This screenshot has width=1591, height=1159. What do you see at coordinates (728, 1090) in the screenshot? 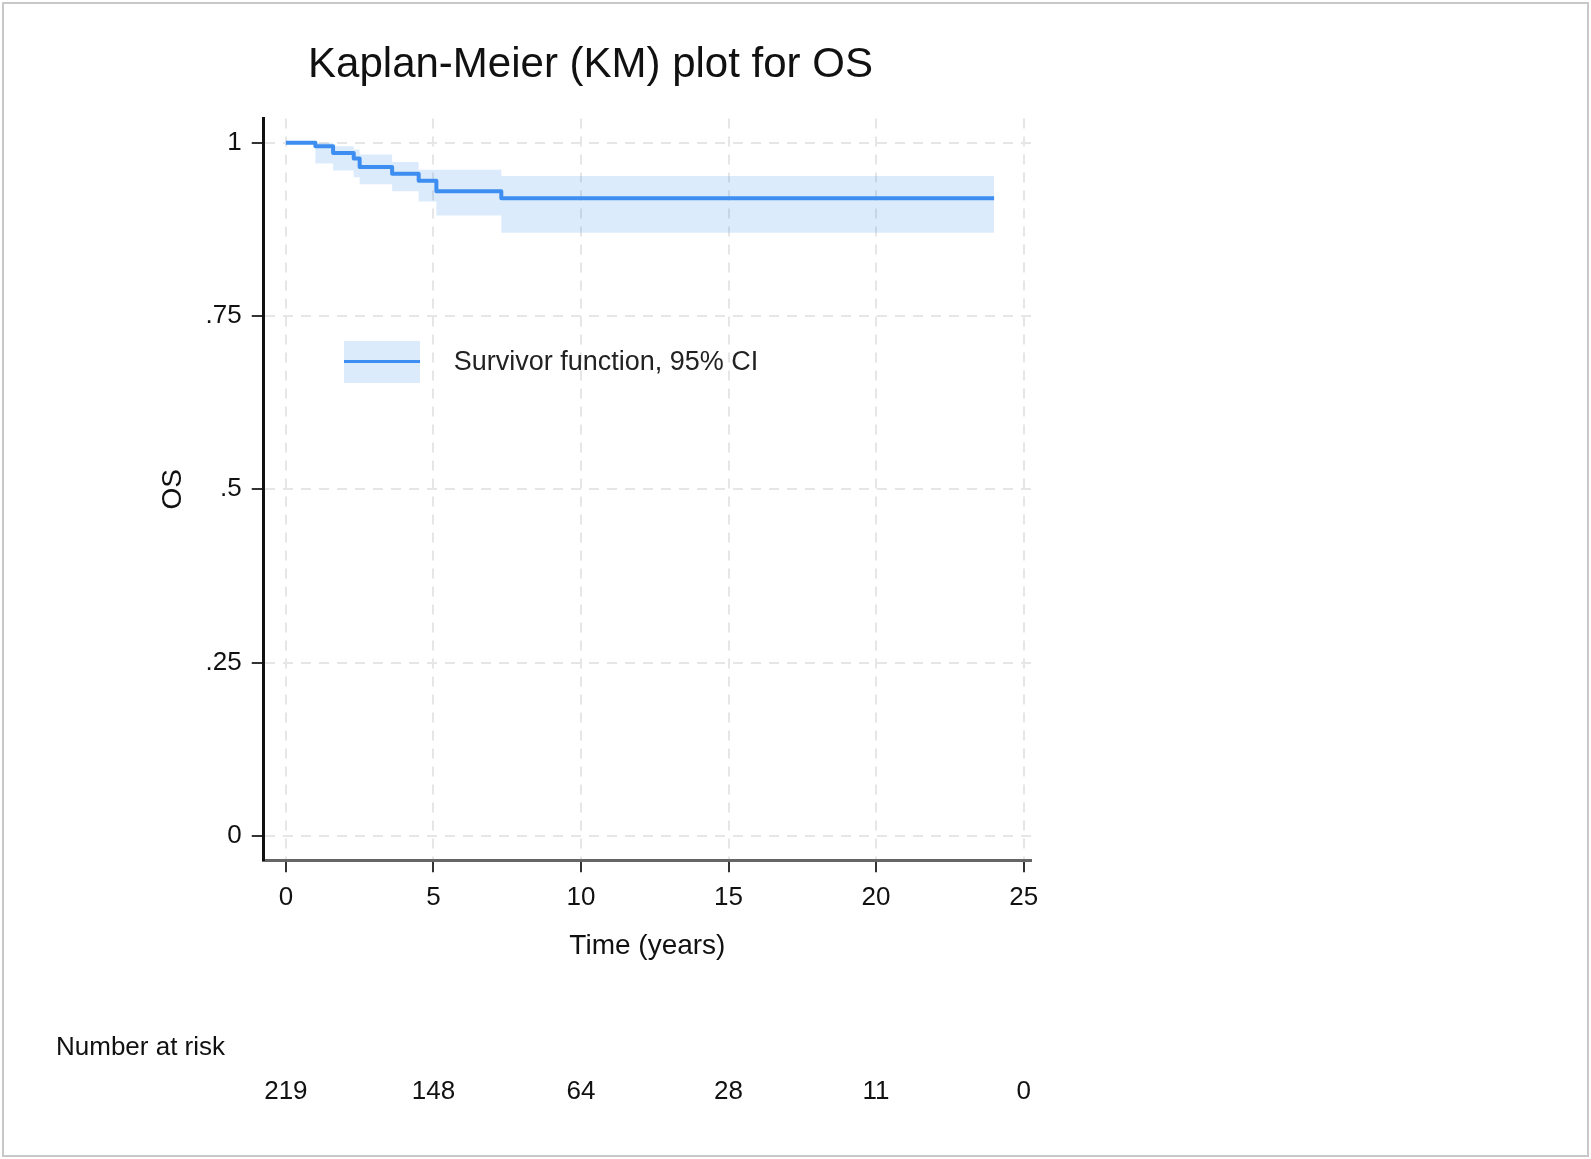
I see `text: 28` at bounding box center [728, 1090].